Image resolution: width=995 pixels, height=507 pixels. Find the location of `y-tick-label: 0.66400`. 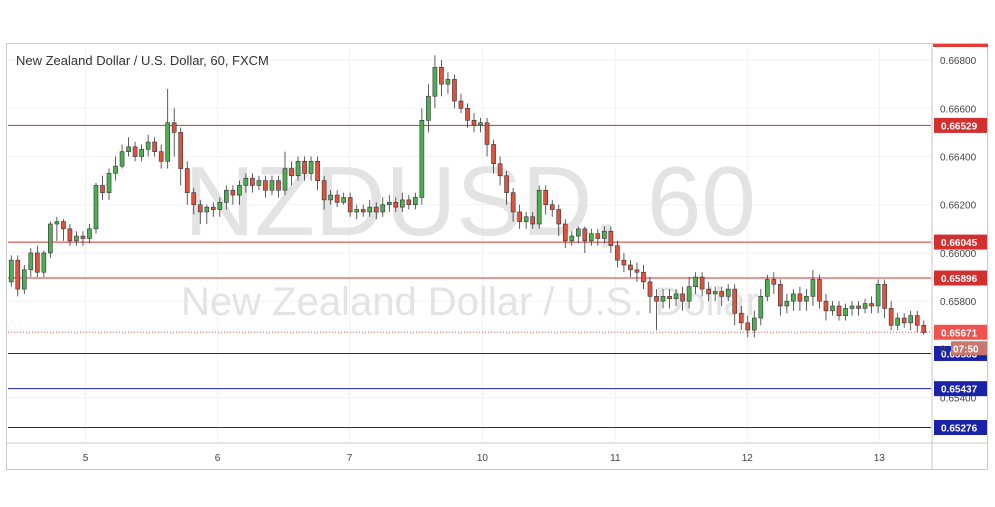

y-tick-label: 0.66400 is located at coordinates (958, 157).